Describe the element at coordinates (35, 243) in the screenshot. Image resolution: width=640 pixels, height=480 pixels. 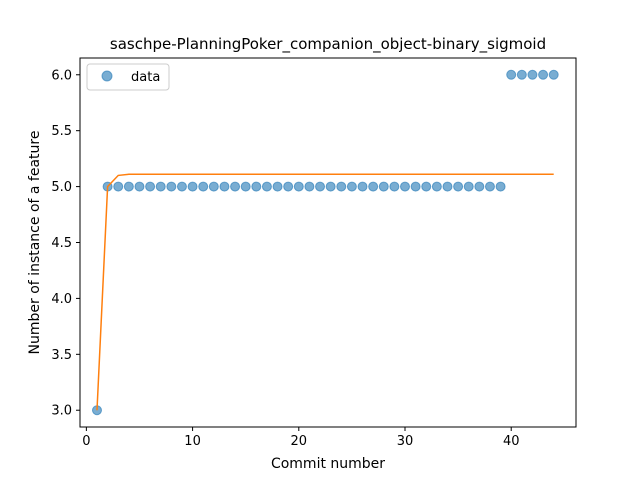
I see `y-axis-label: Number of instance of a feature` at that location.